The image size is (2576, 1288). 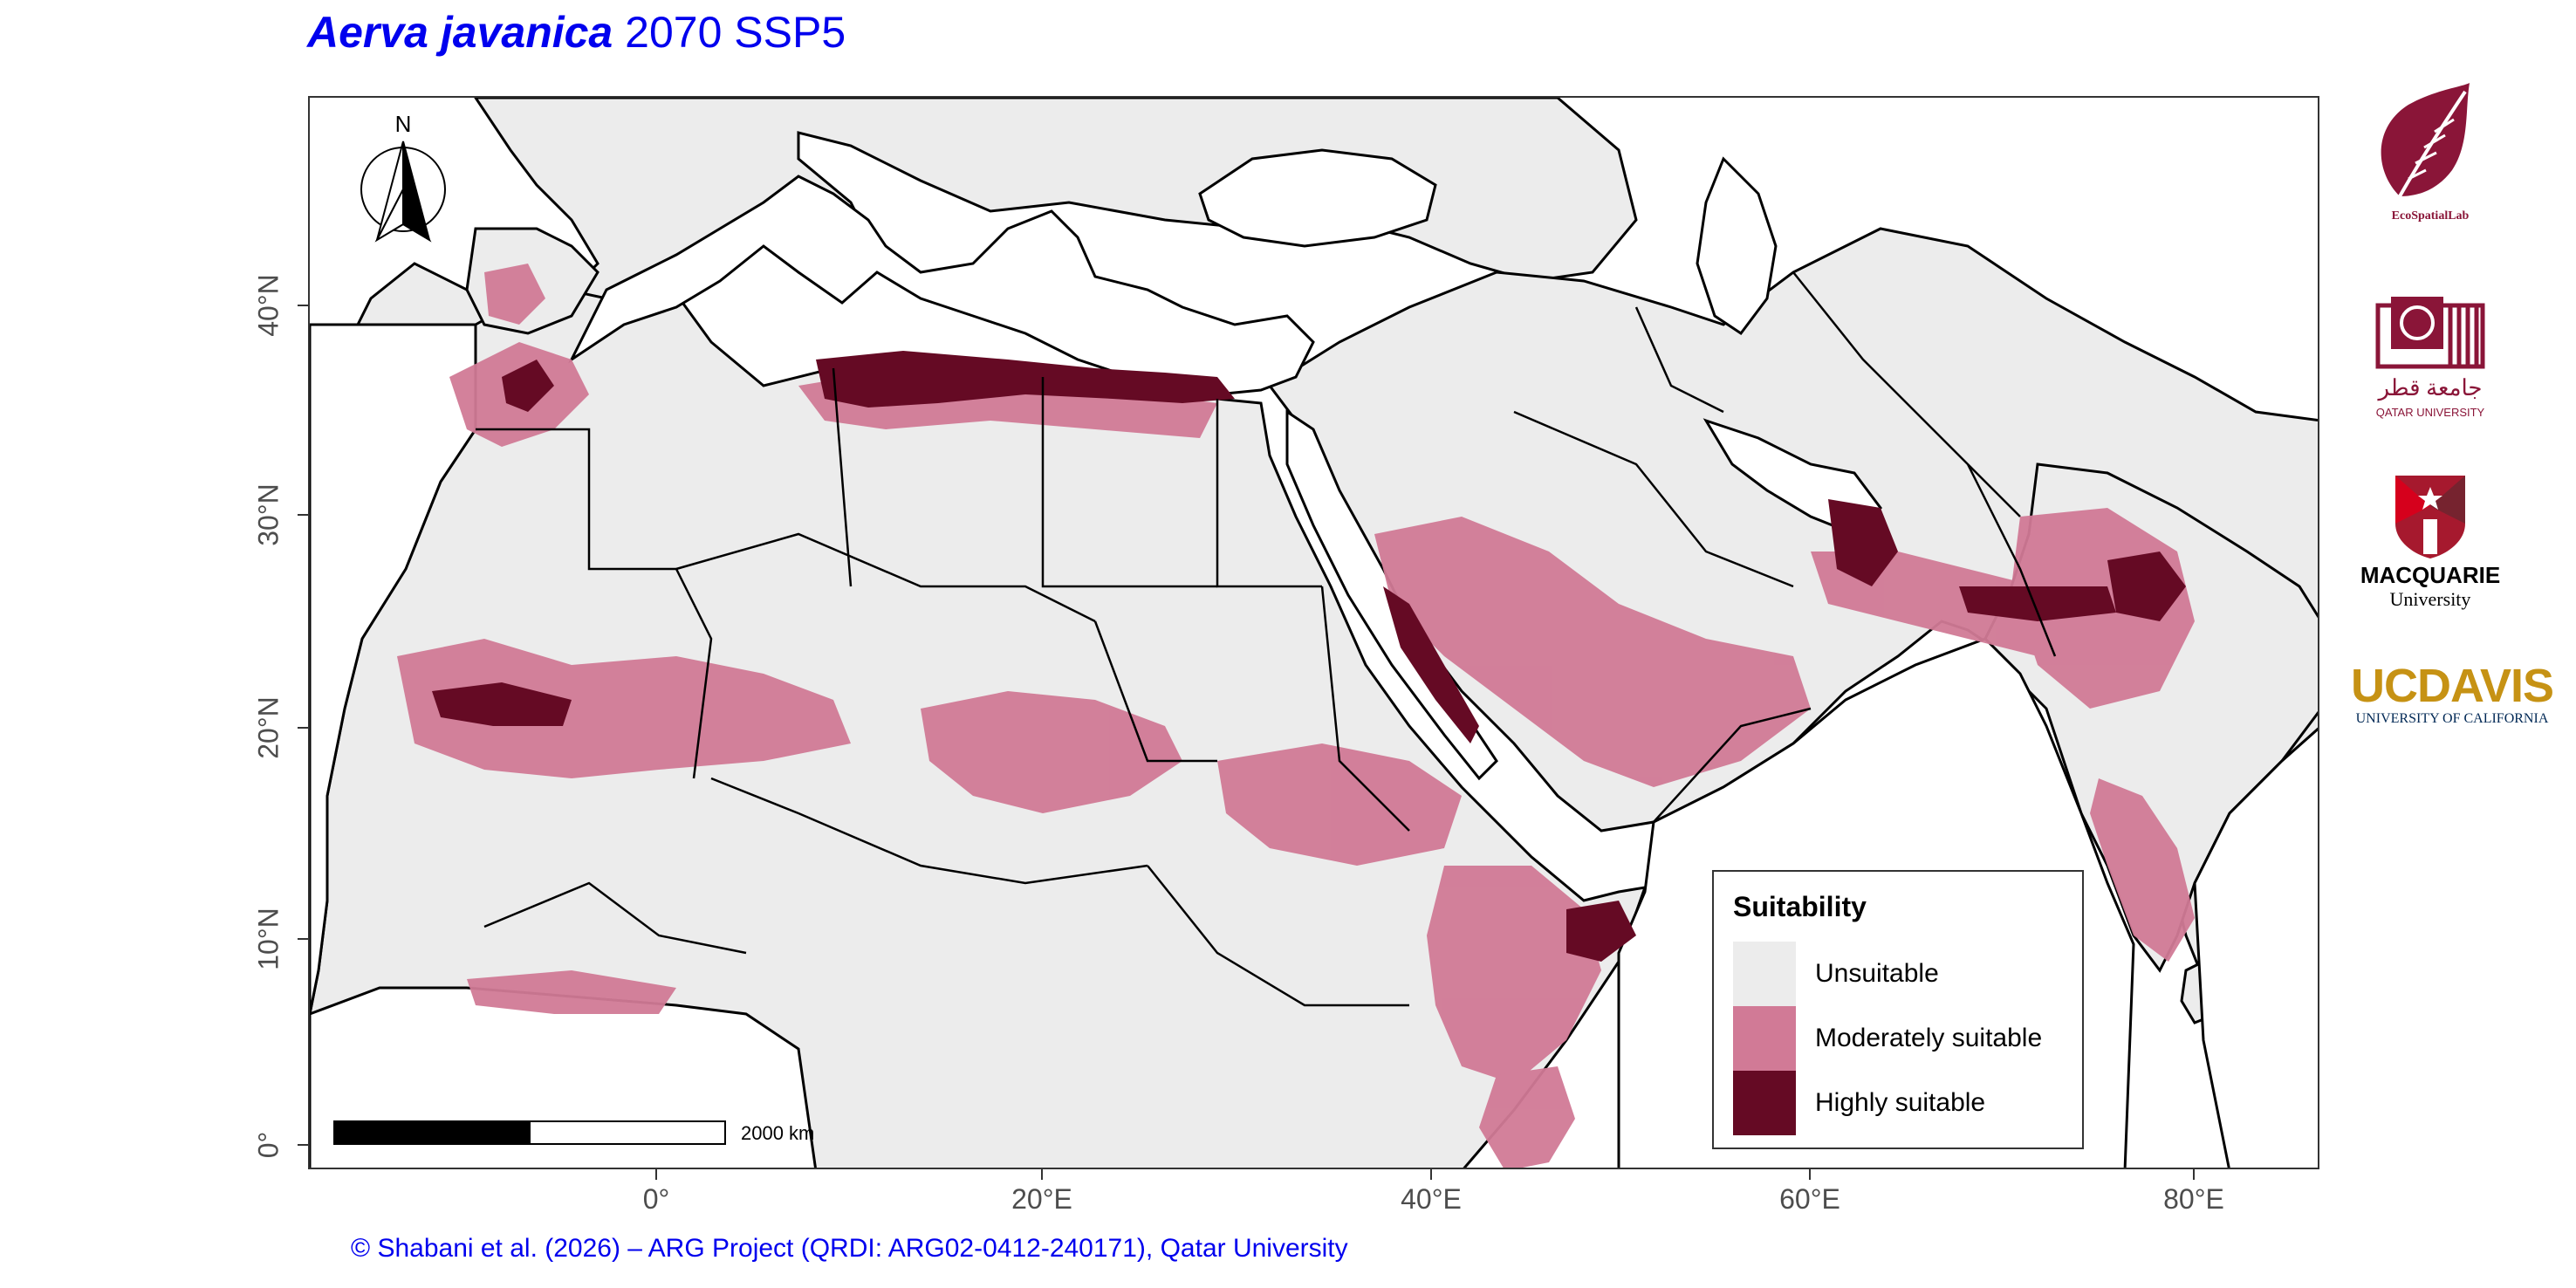 I want to click on species-name: Aerva javanica, so click(x=460, y=33).